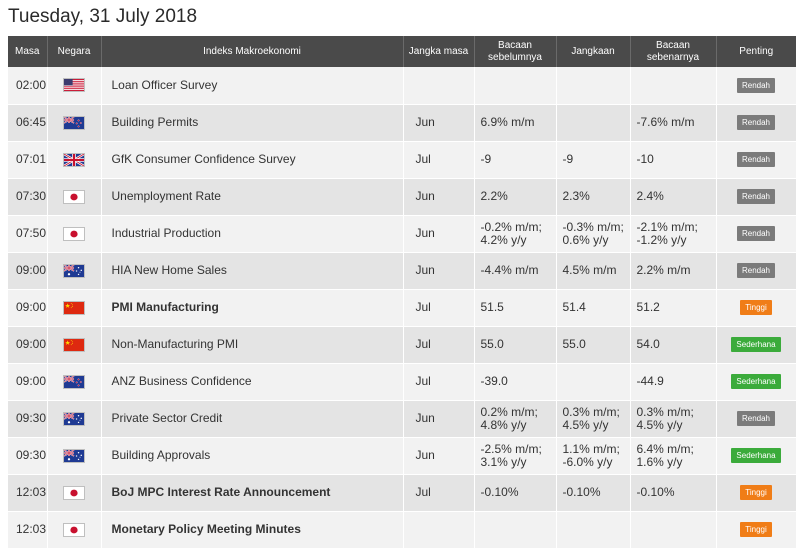 The image size is (800, 552). What do you see at coordinates (665, 122) in the screenshot?
I see `cell-actual-line1: -7.6% m/m` at bounding box center [665, 122].